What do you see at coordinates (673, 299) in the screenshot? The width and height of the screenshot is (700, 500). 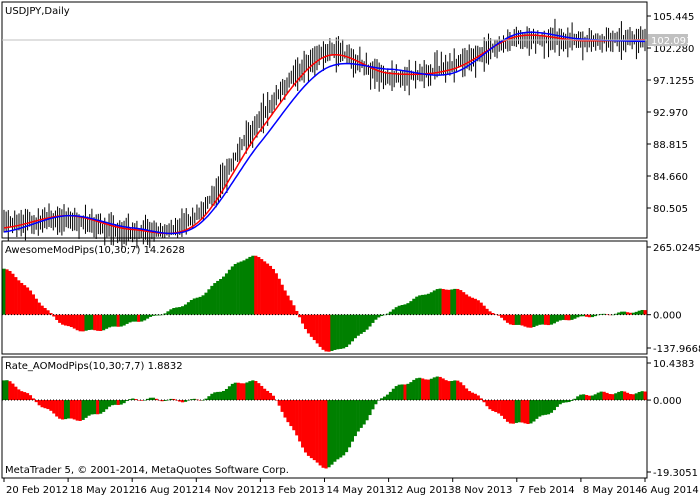 I see `indicator1-scale: 265.0245 0.000 -137.9668` at bounding box center [673, 299].